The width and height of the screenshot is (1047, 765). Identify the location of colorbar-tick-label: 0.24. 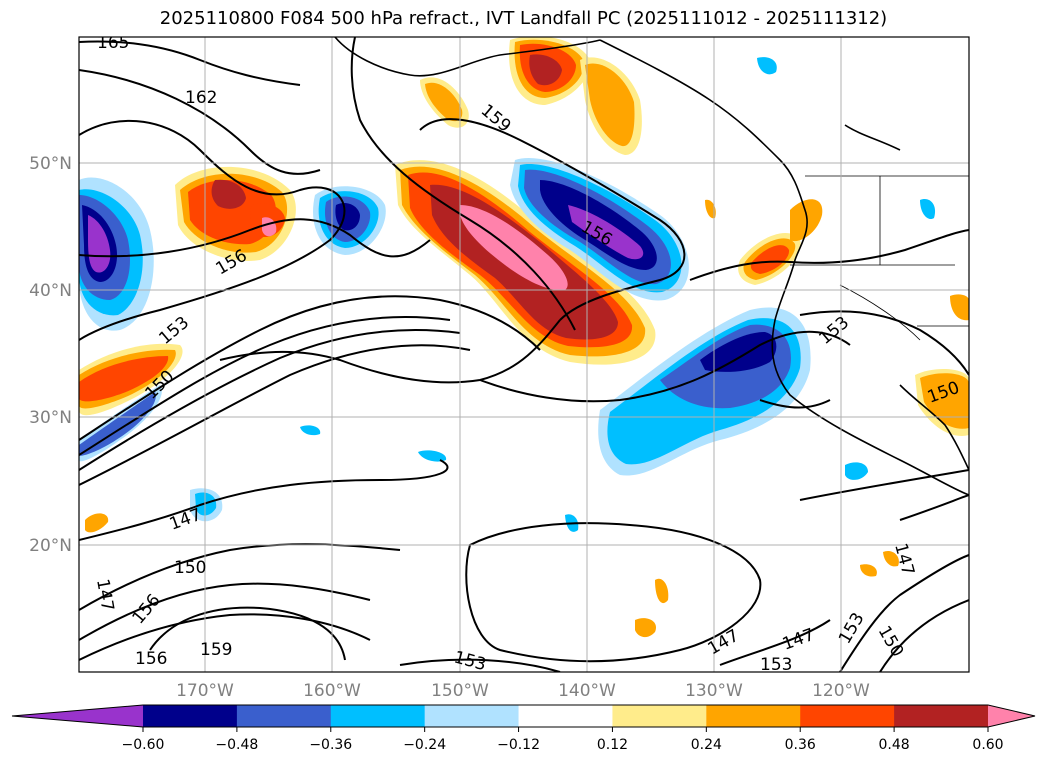
(706, 745).